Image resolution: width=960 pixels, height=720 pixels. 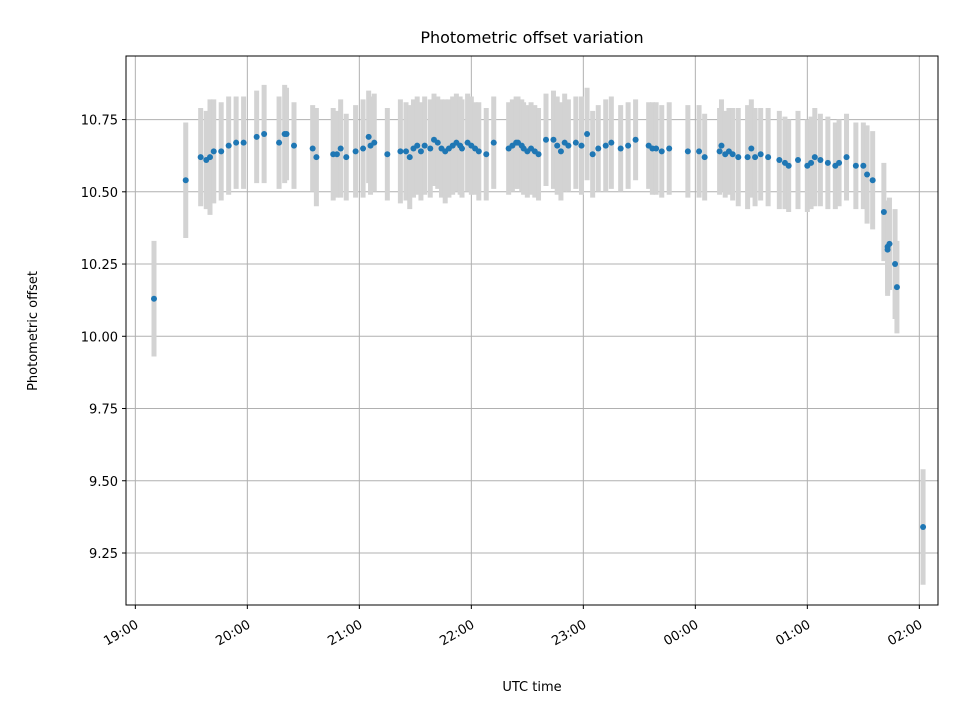 I want to click on y-tick-label: 9.50, so click(x=103, y=482).